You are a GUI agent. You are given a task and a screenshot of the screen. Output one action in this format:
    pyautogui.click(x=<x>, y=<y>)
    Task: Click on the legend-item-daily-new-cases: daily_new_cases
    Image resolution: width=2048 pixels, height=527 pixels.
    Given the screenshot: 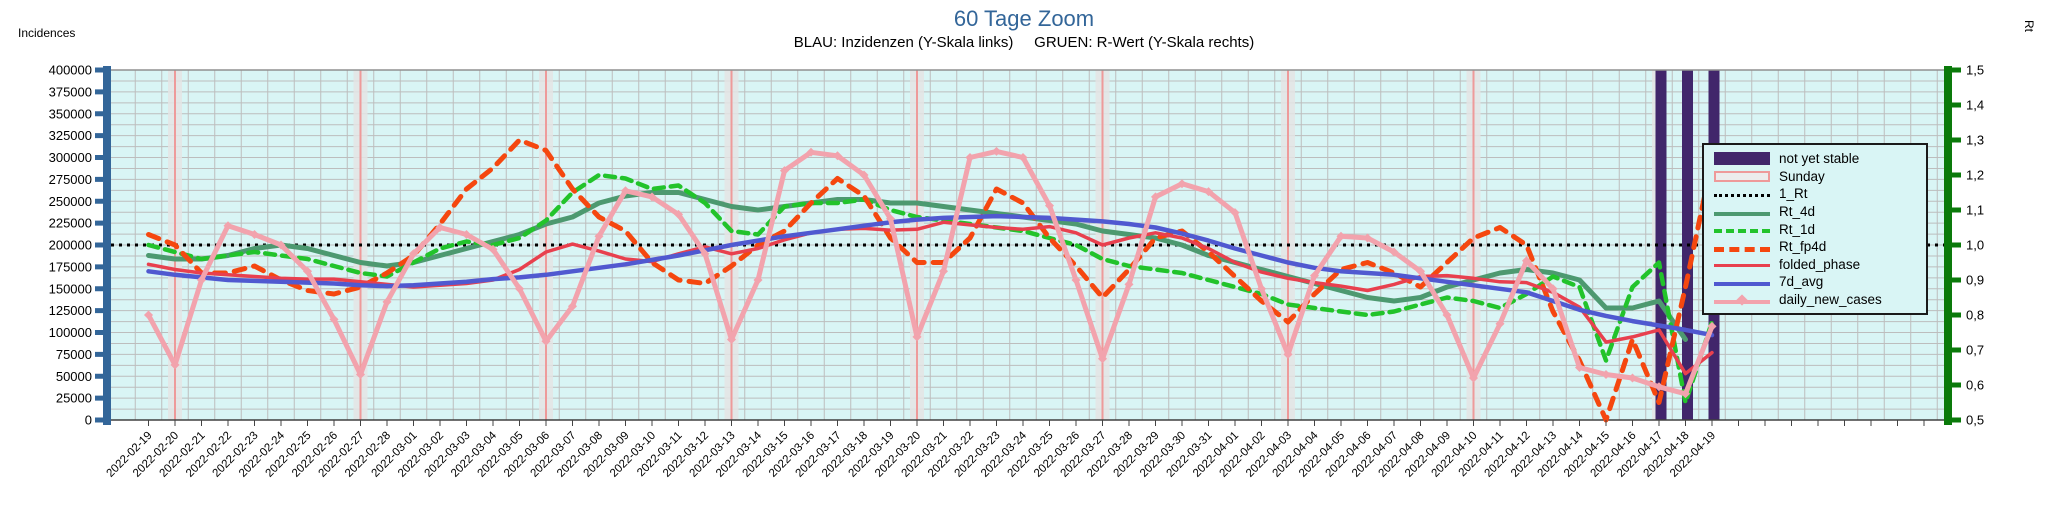 What is the action you would take?
    pyautogui.click(x=1816, y=300)
    